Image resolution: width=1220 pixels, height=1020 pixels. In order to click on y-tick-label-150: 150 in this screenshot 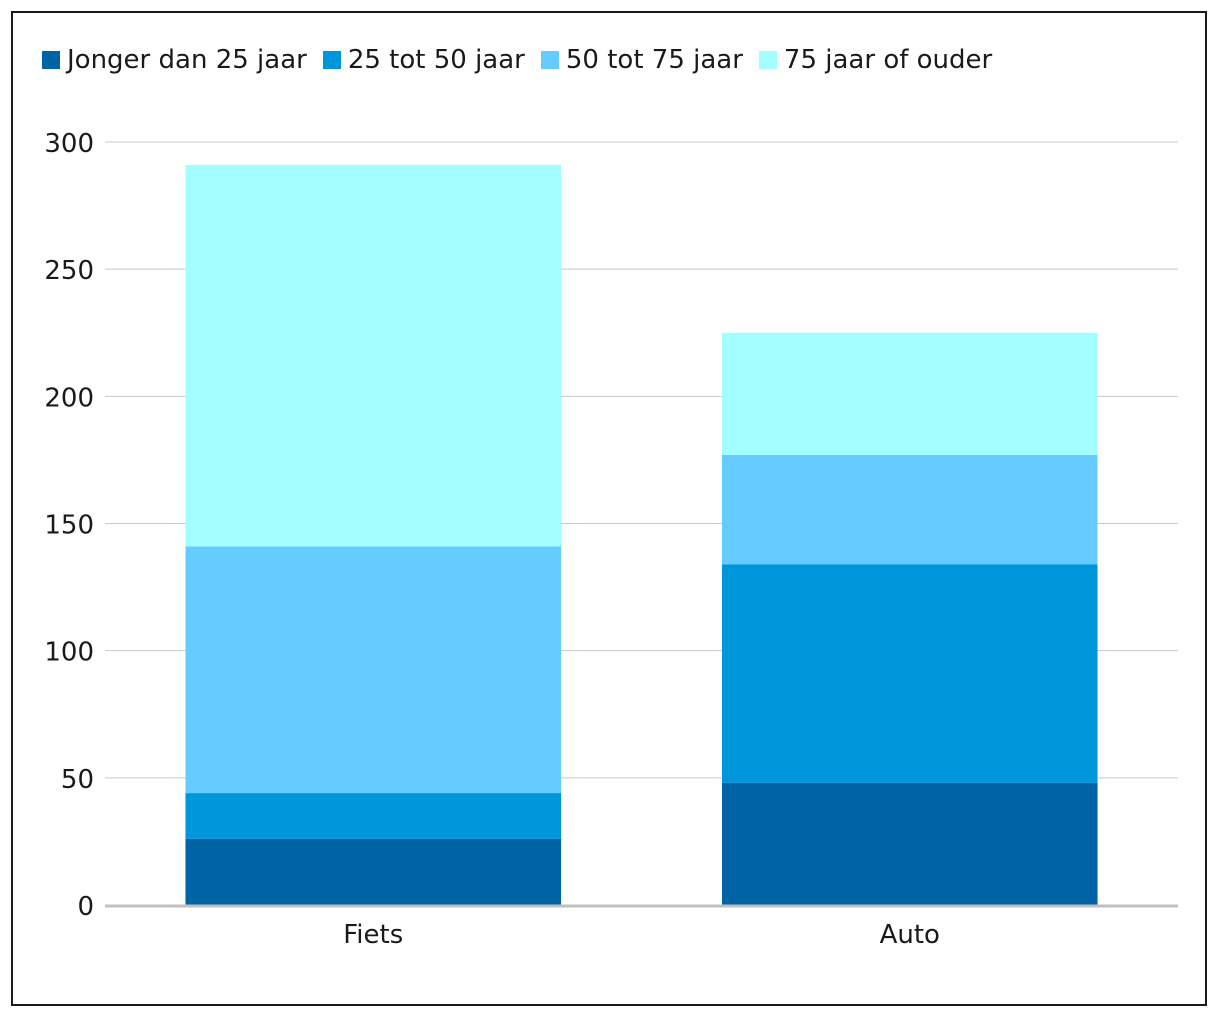, I will do `click(69, 526)`.